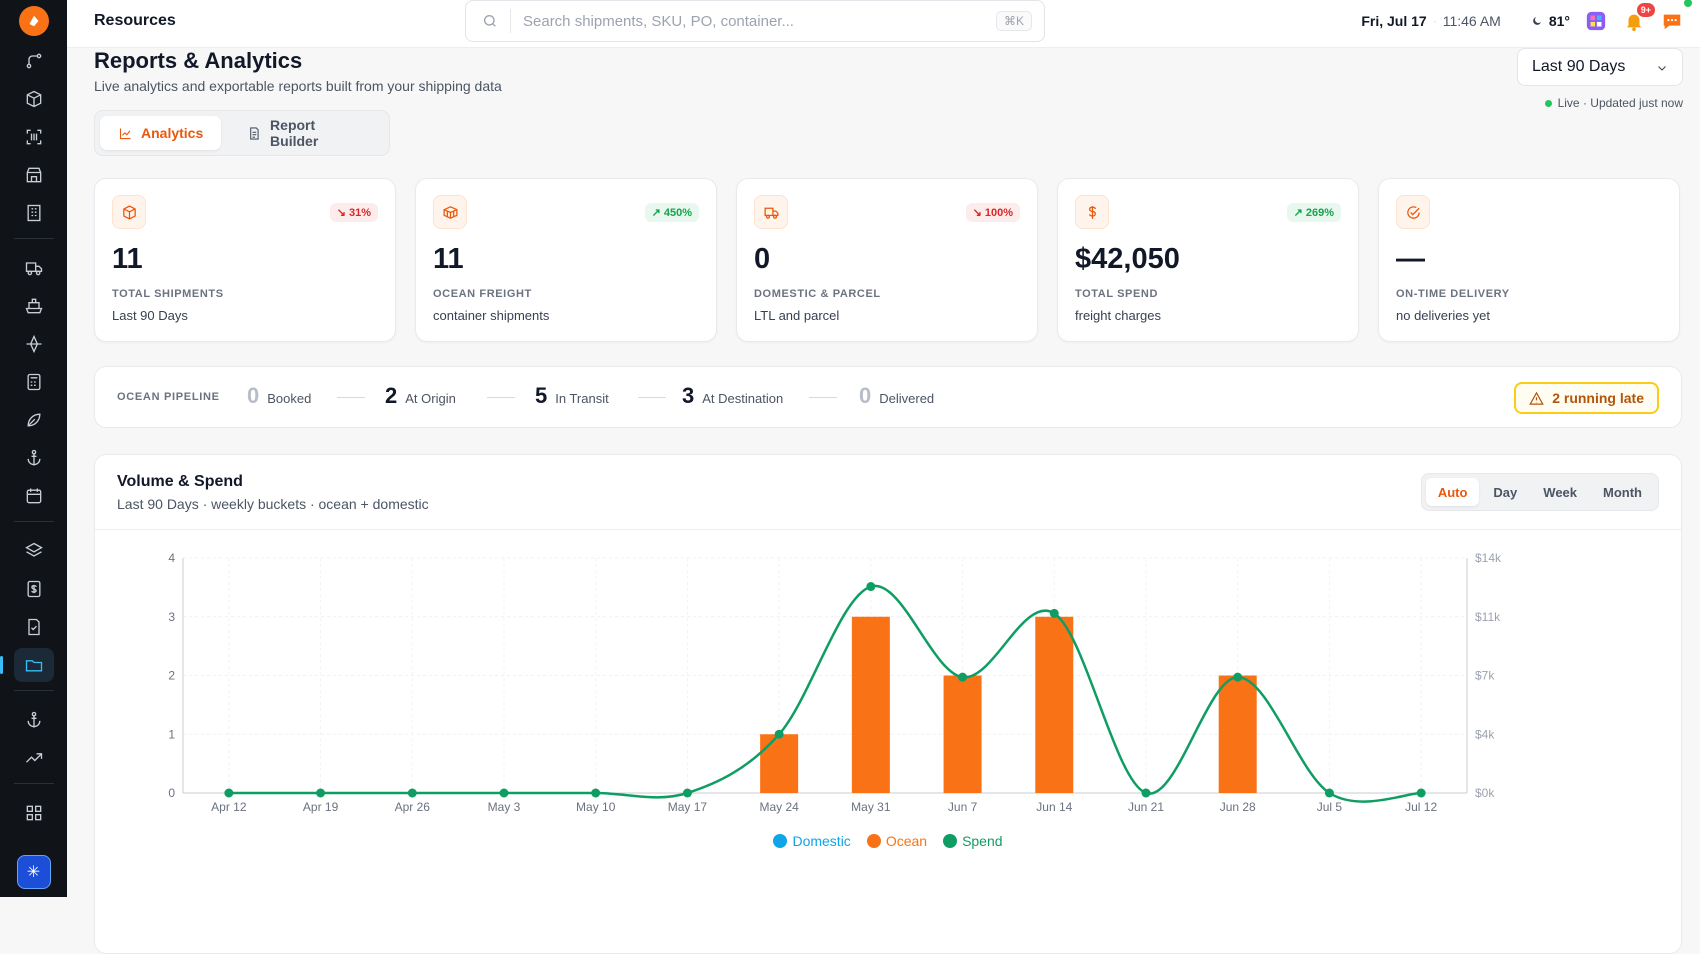  Describe the element at coordinates (688, 396) in the screenshot. I see `stage-count: 3` at that location.